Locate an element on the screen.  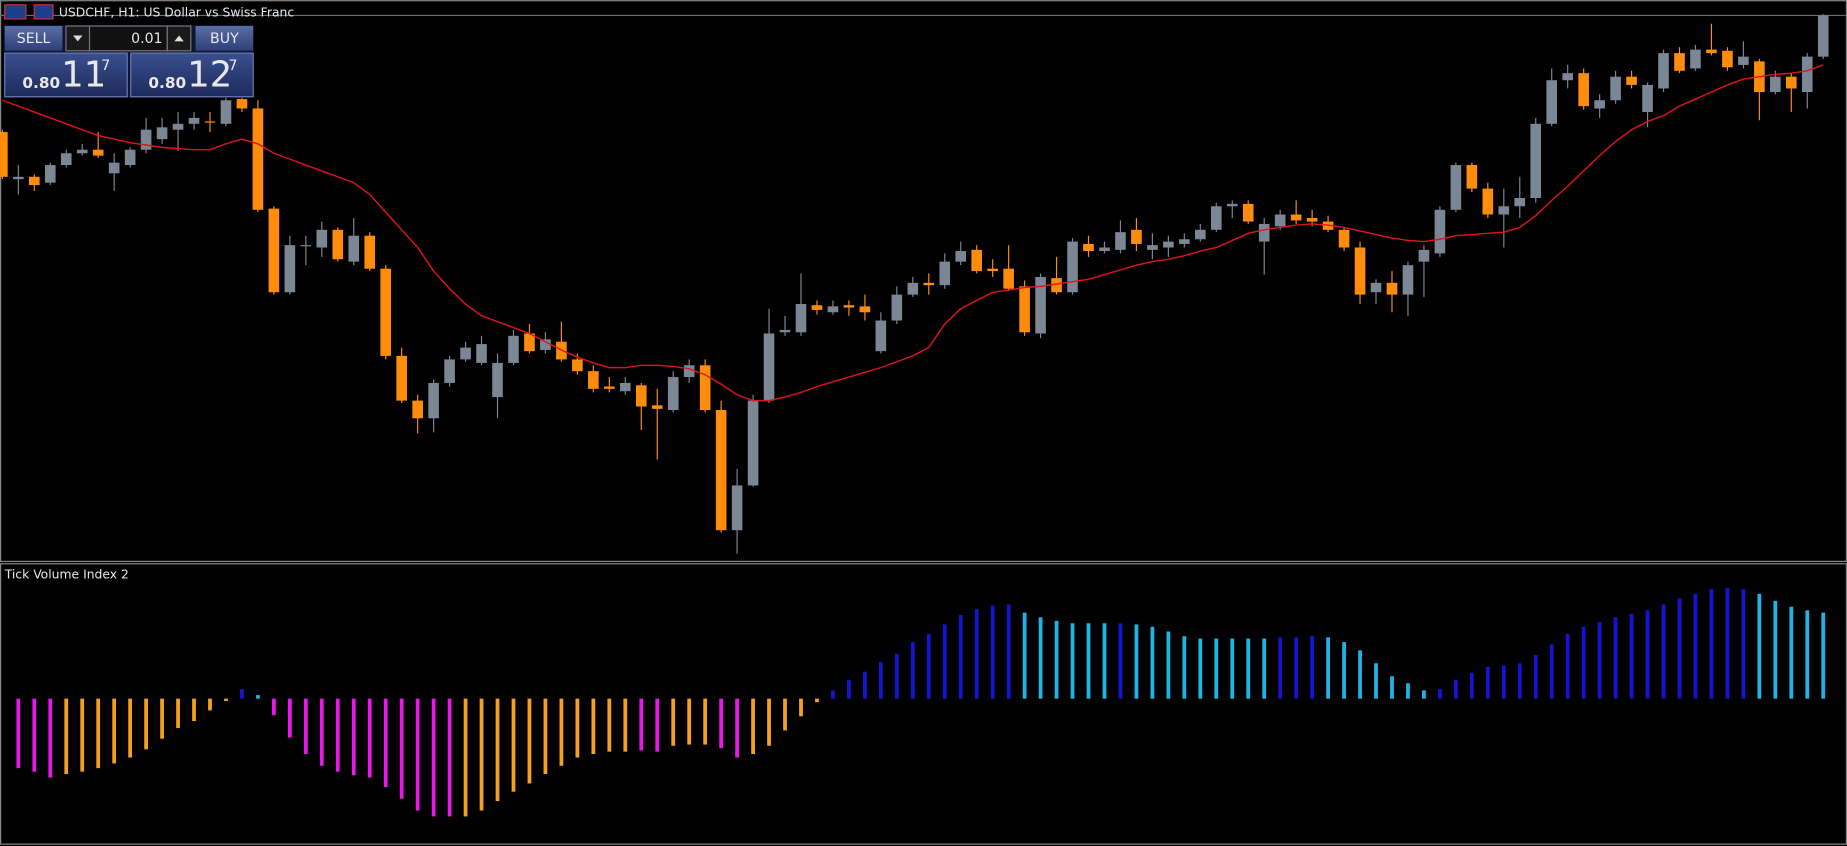
sell-label: SELL is located at coordinates (34, 39).